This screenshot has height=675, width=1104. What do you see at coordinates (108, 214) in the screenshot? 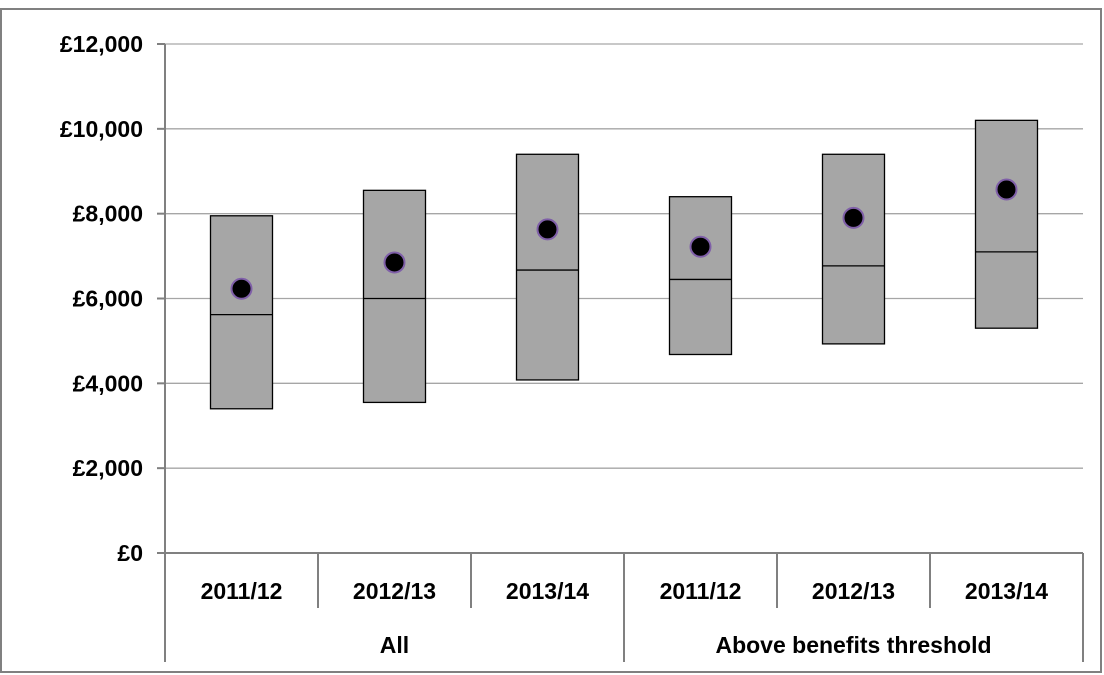
I see `y-tick-label: £8,000` at bounding box center [108, 214].